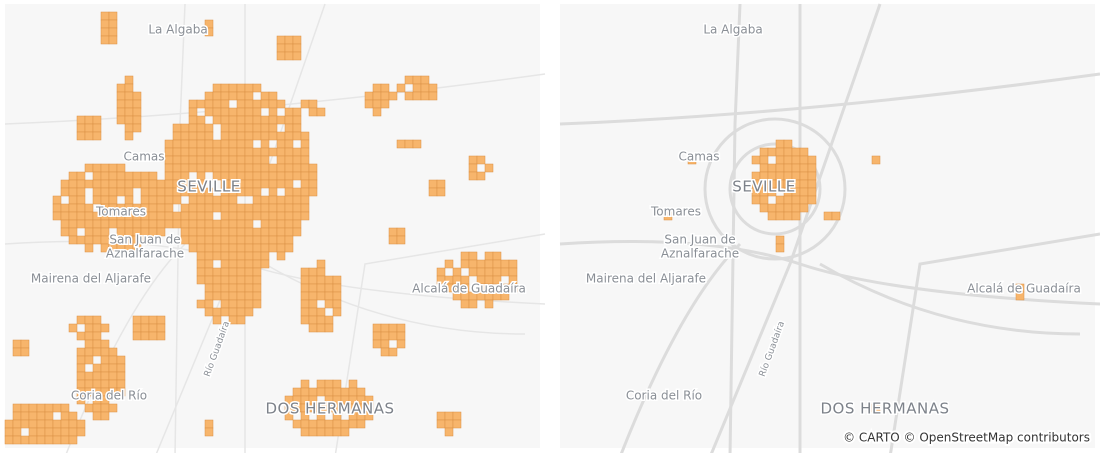 This screenshot has height=453, width=1100. I want to click on road, so click(994, 342).